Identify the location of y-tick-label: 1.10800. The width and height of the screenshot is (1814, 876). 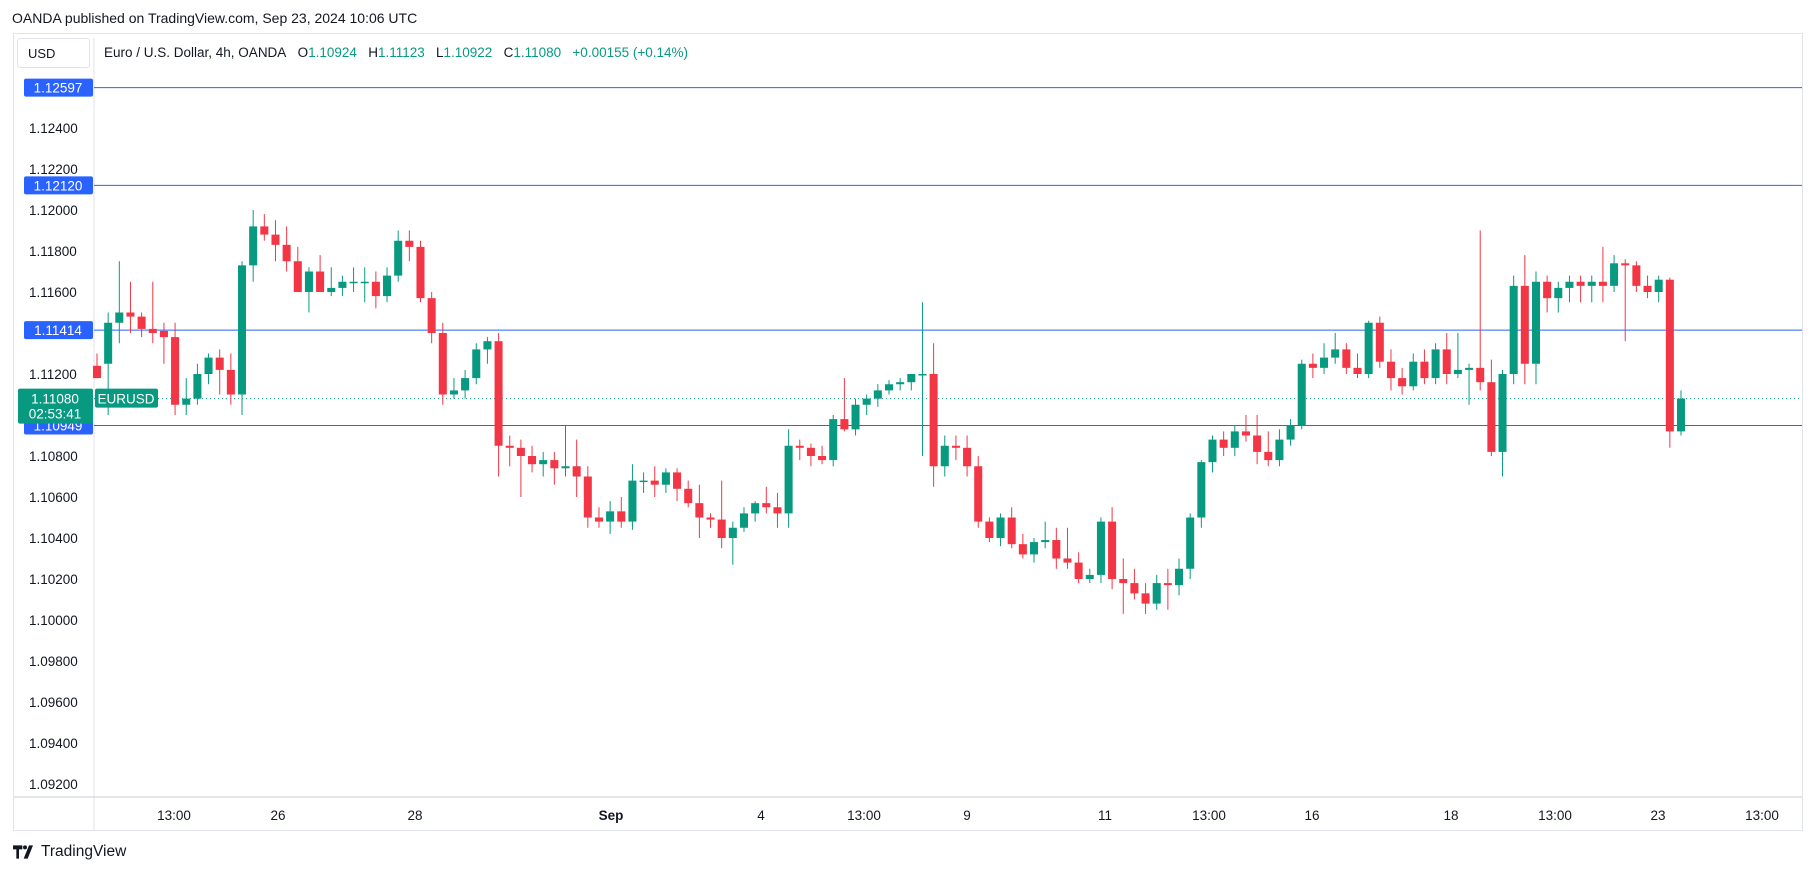
(53, 456).